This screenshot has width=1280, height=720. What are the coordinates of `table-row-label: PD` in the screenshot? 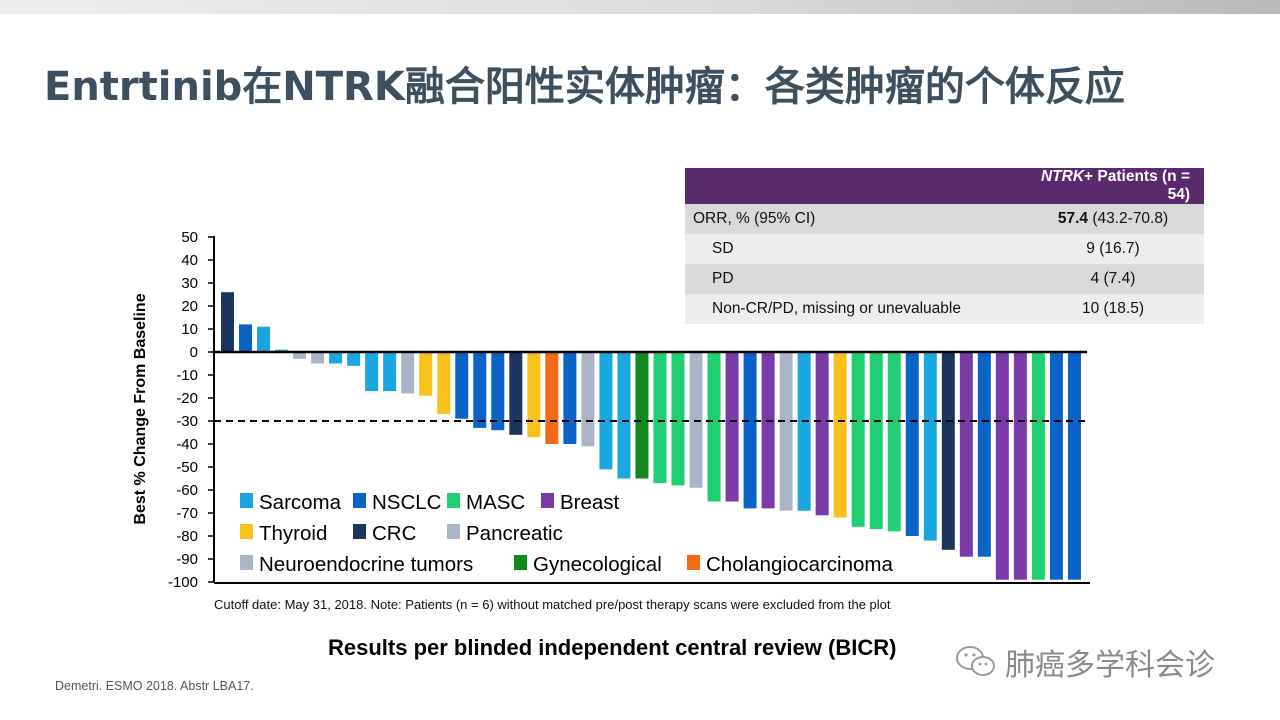 It's located at (853, 279).